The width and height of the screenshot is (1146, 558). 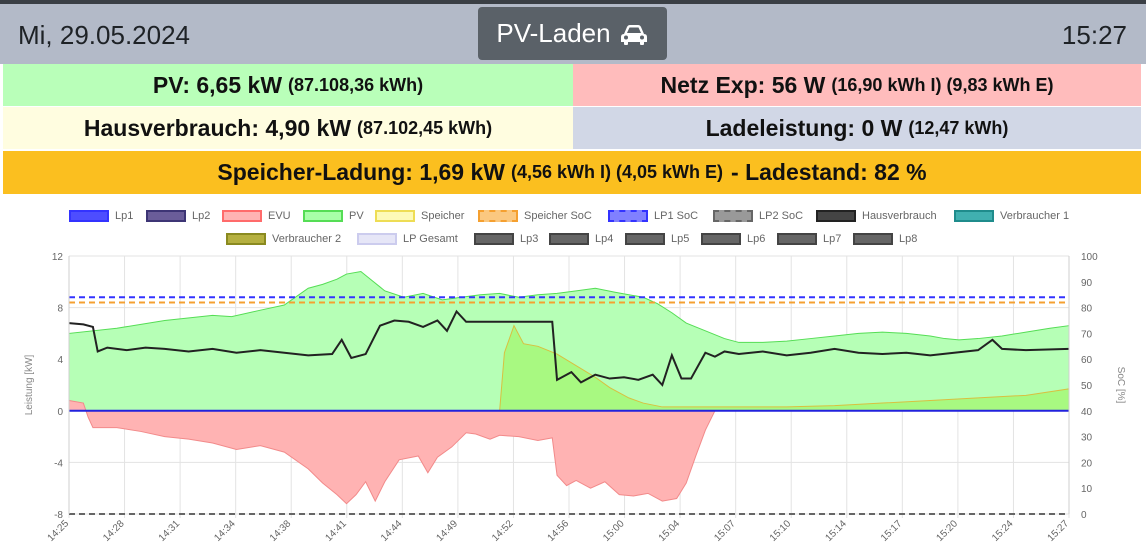 What do you see at coordinates (425, 127) in the screenshot?
I see `house-energy: (87.102,45 kWh)` at bounding box center [425, 127].